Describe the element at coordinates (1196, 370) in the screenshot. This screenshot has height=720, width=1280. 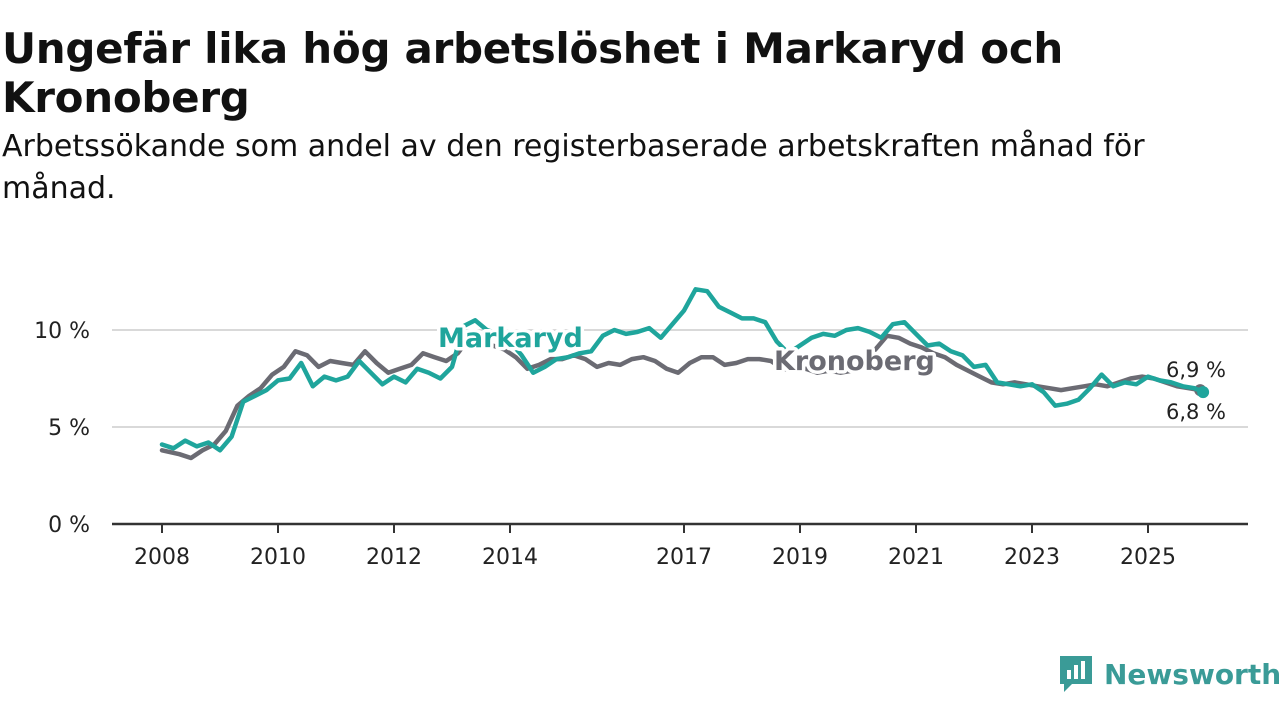
I see `end-value-label-kronoberg: 6,9 %` at that location.